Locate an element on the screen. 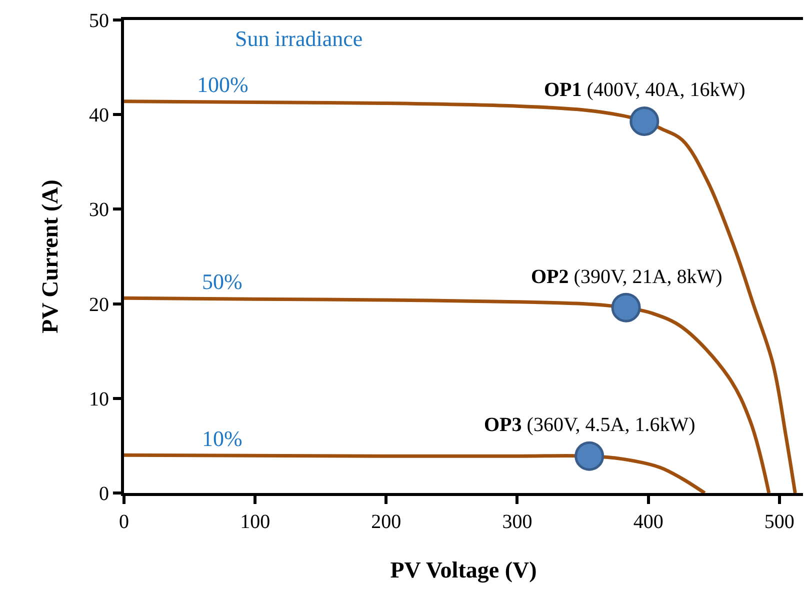  annotation: 100% is located at coordinates (222, 84).